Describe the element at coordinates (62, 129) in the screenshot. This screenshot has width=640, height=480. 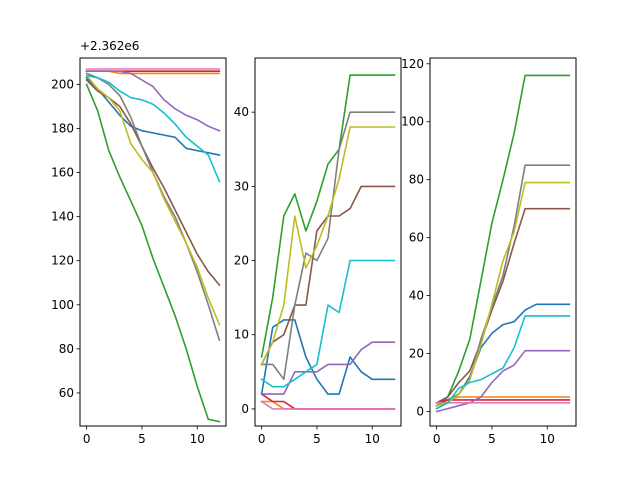
I see `y-tick-label: 180` at that location.